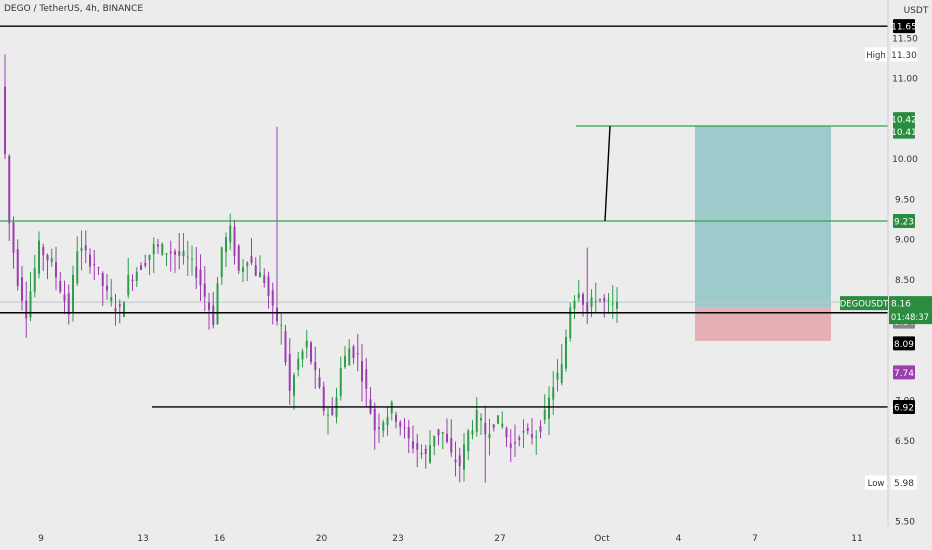 The width and height of the screenshot is (932, 550). Describe the element at coordinates (916, 11) in the screenshot. I see `currency-label: USDT` at that location.